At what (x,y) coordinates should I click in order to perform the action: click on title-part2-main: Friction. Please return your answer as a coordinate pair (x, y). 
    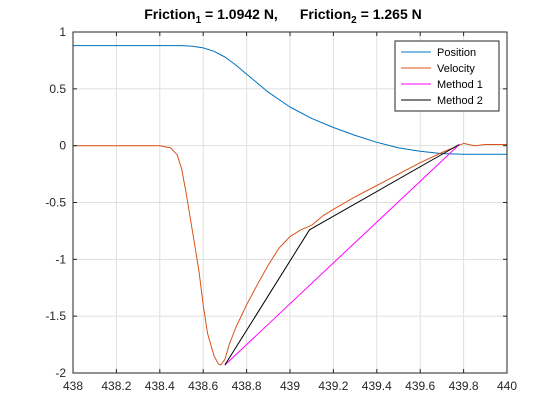
    Looking at the image, I should click on (325, 14).